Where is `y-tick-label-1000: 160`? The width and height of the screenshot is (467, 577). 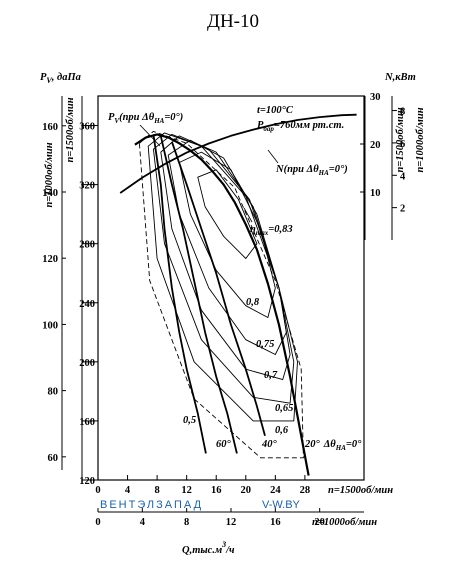
y-tick-label-1000: 160 is located at coordinates (50, 127).